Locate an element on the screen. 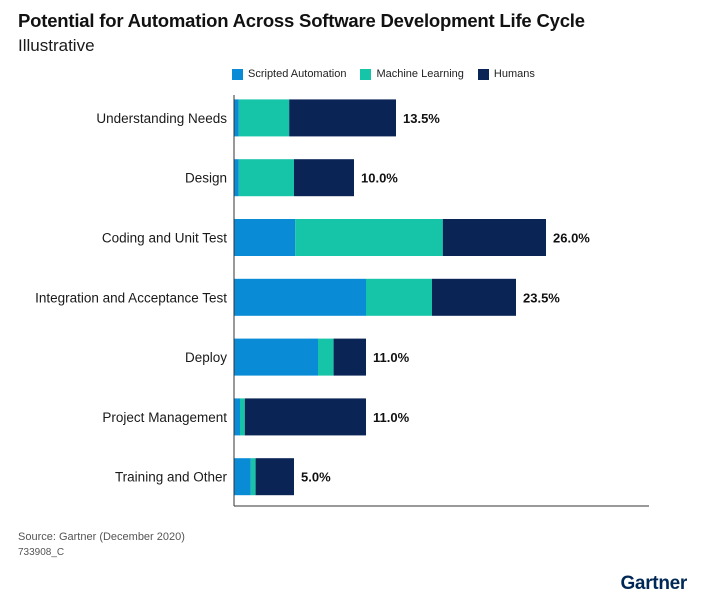 Image resolution: width=703 pixels, height=600 pixels. legend-item-scripted-automation: Scripted Automation is located at coordinates (289, 74).